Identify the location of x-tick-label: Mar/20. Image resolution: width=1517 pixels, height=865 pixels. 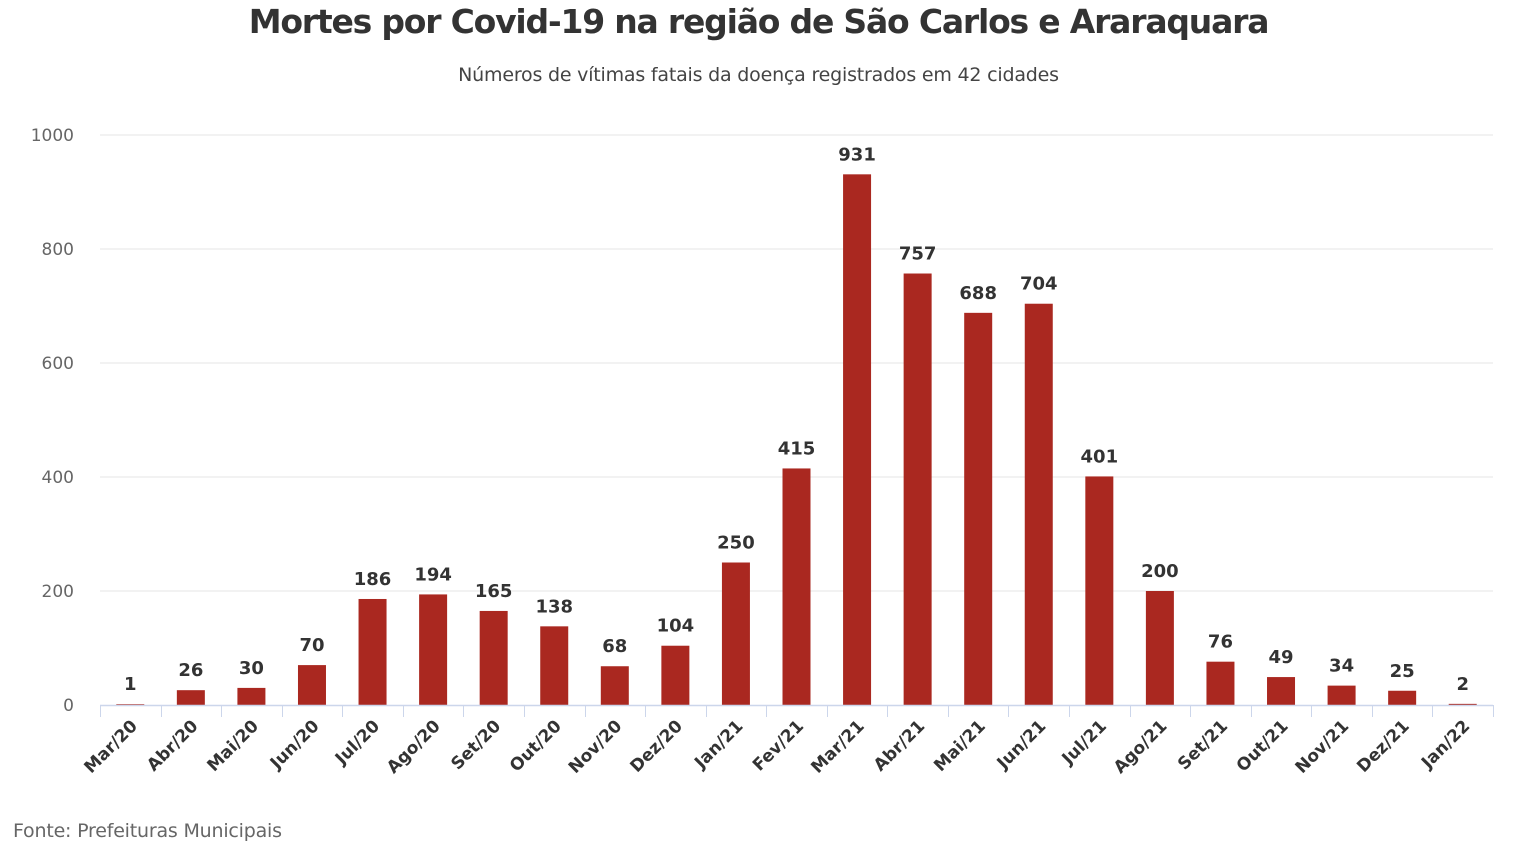
(111, 746).